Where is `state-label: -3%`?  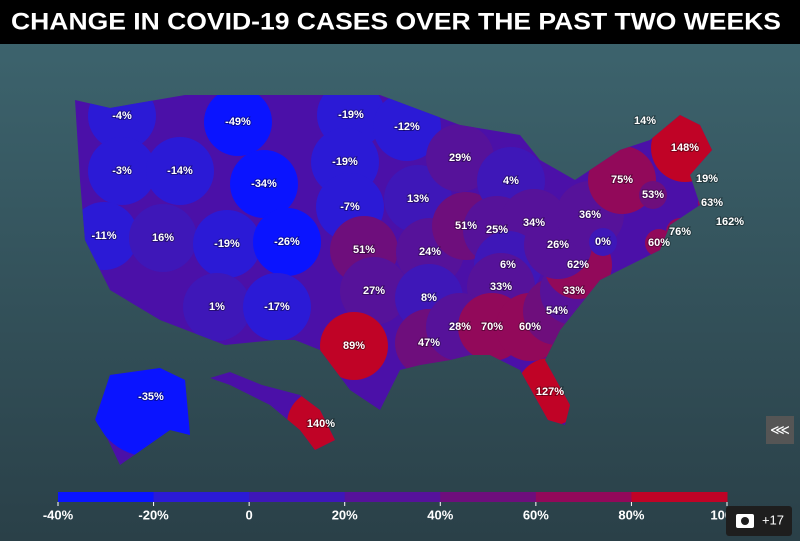
state-label: -3% is located at coordinates (122, 171).